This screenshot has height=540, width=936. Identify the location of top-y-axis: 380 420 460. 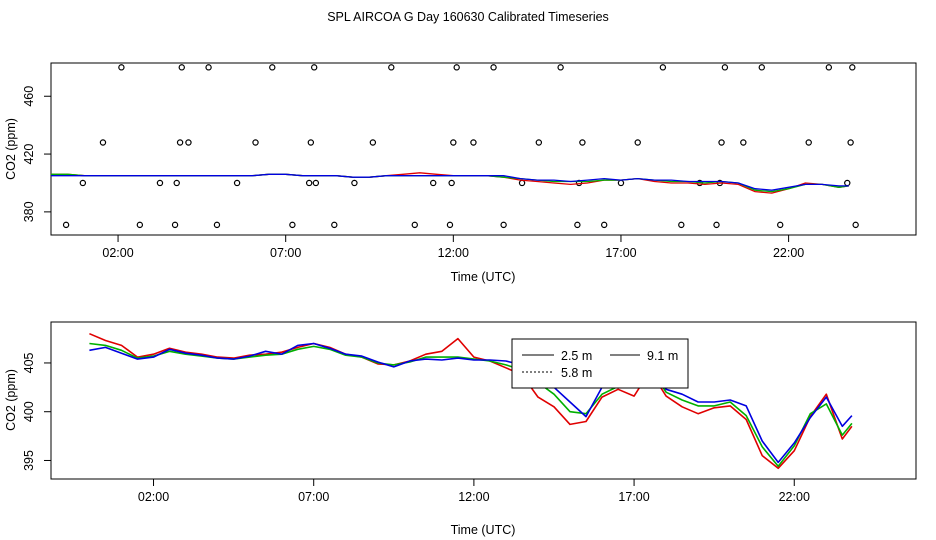
(36, 154).